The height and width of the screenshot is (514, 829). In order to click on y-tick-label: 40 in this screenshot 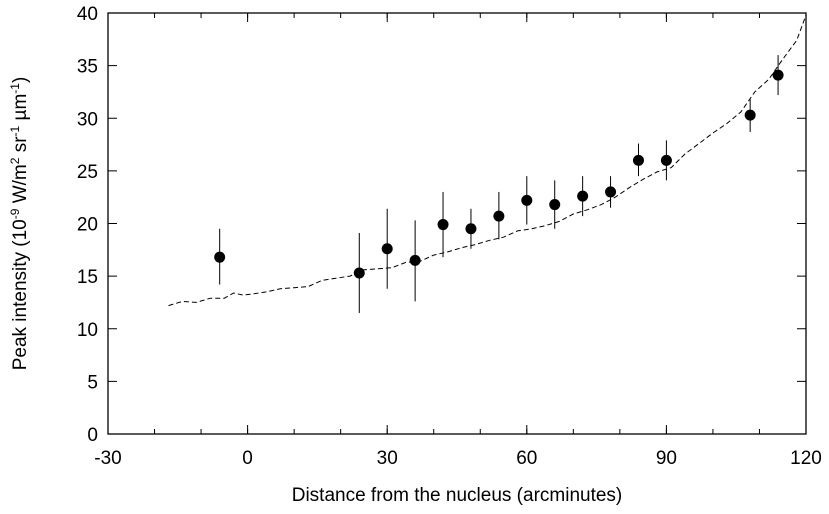, I will do `click(87, 14)`.